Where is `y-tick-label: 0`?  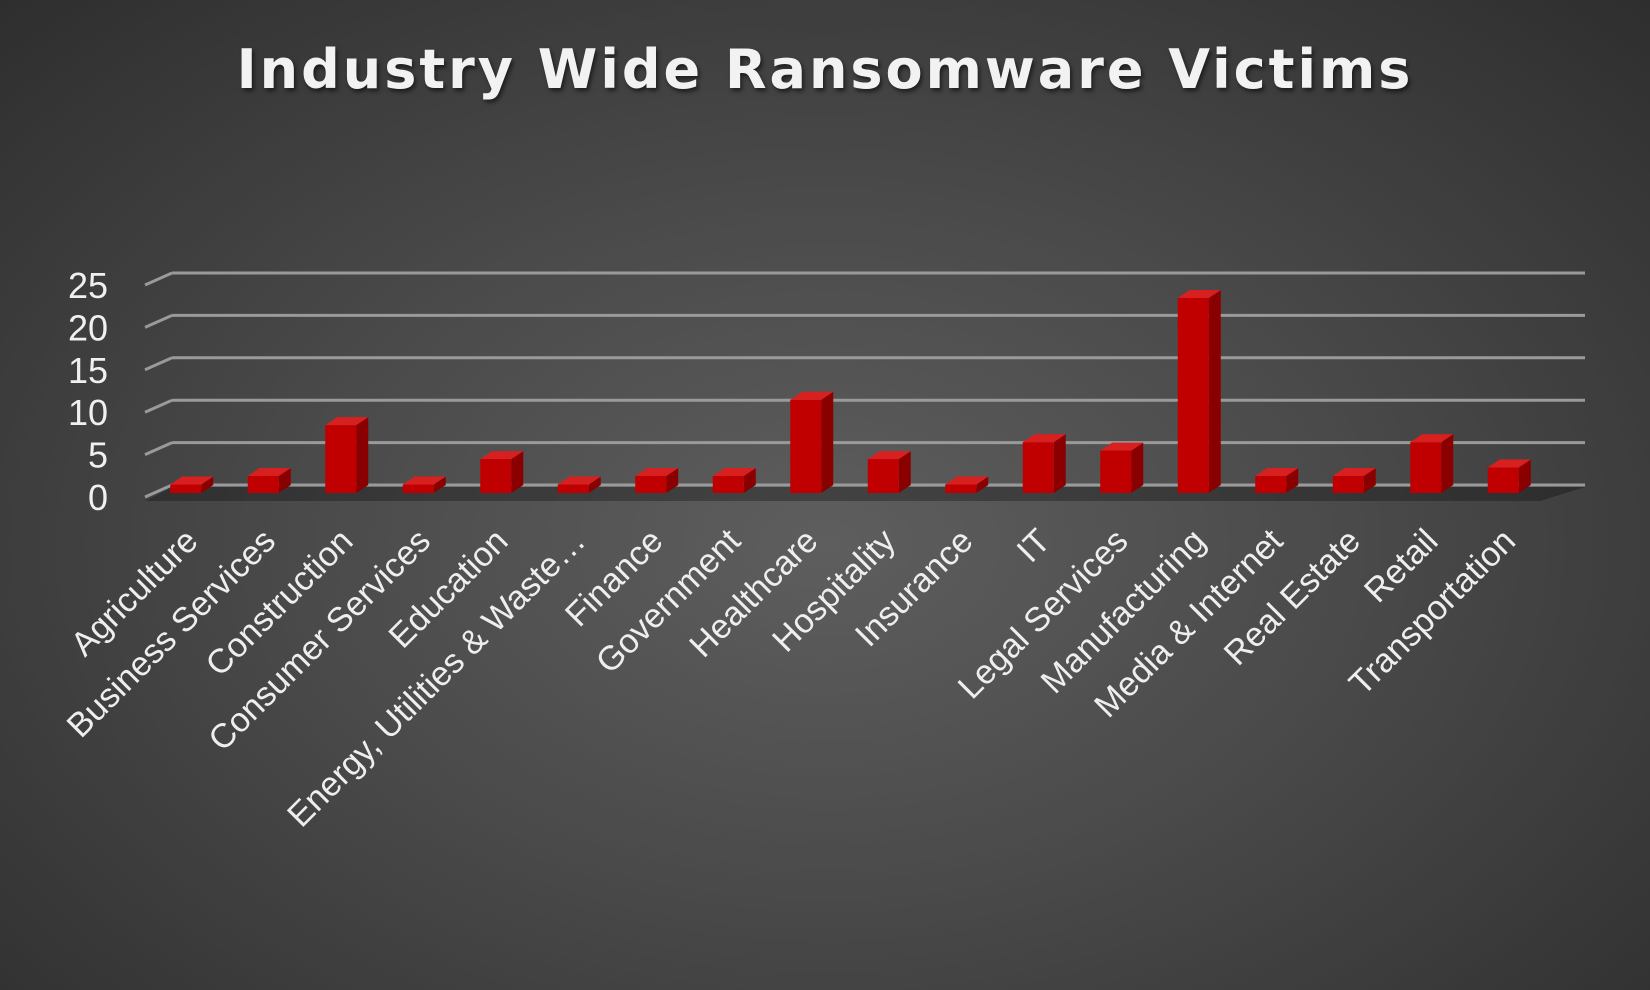 y-tick-label: 0 is located at coordinates (98, 497).